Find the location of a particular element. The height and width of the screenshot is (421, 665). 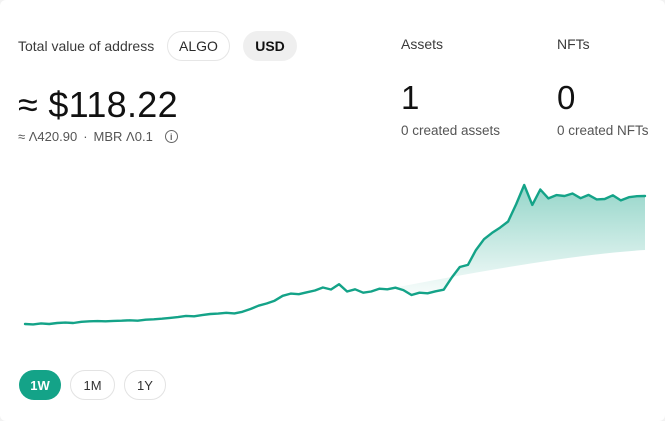

nfts-created: 0 created NFTs is located at coordinates (603, 130).